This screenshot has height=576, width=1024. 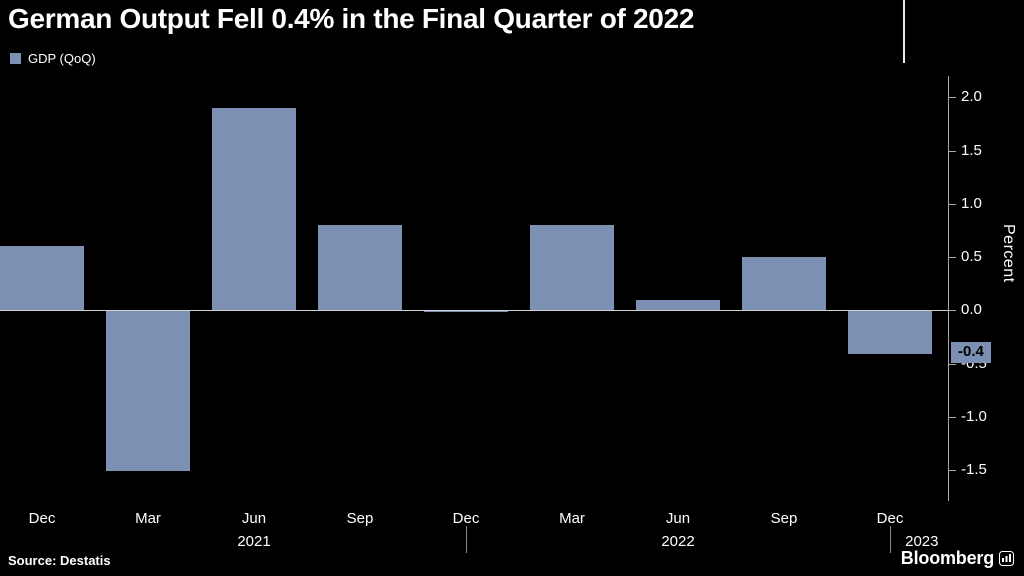 I want to click on last-value-badge: -0.4, so click(x=971, y=352).